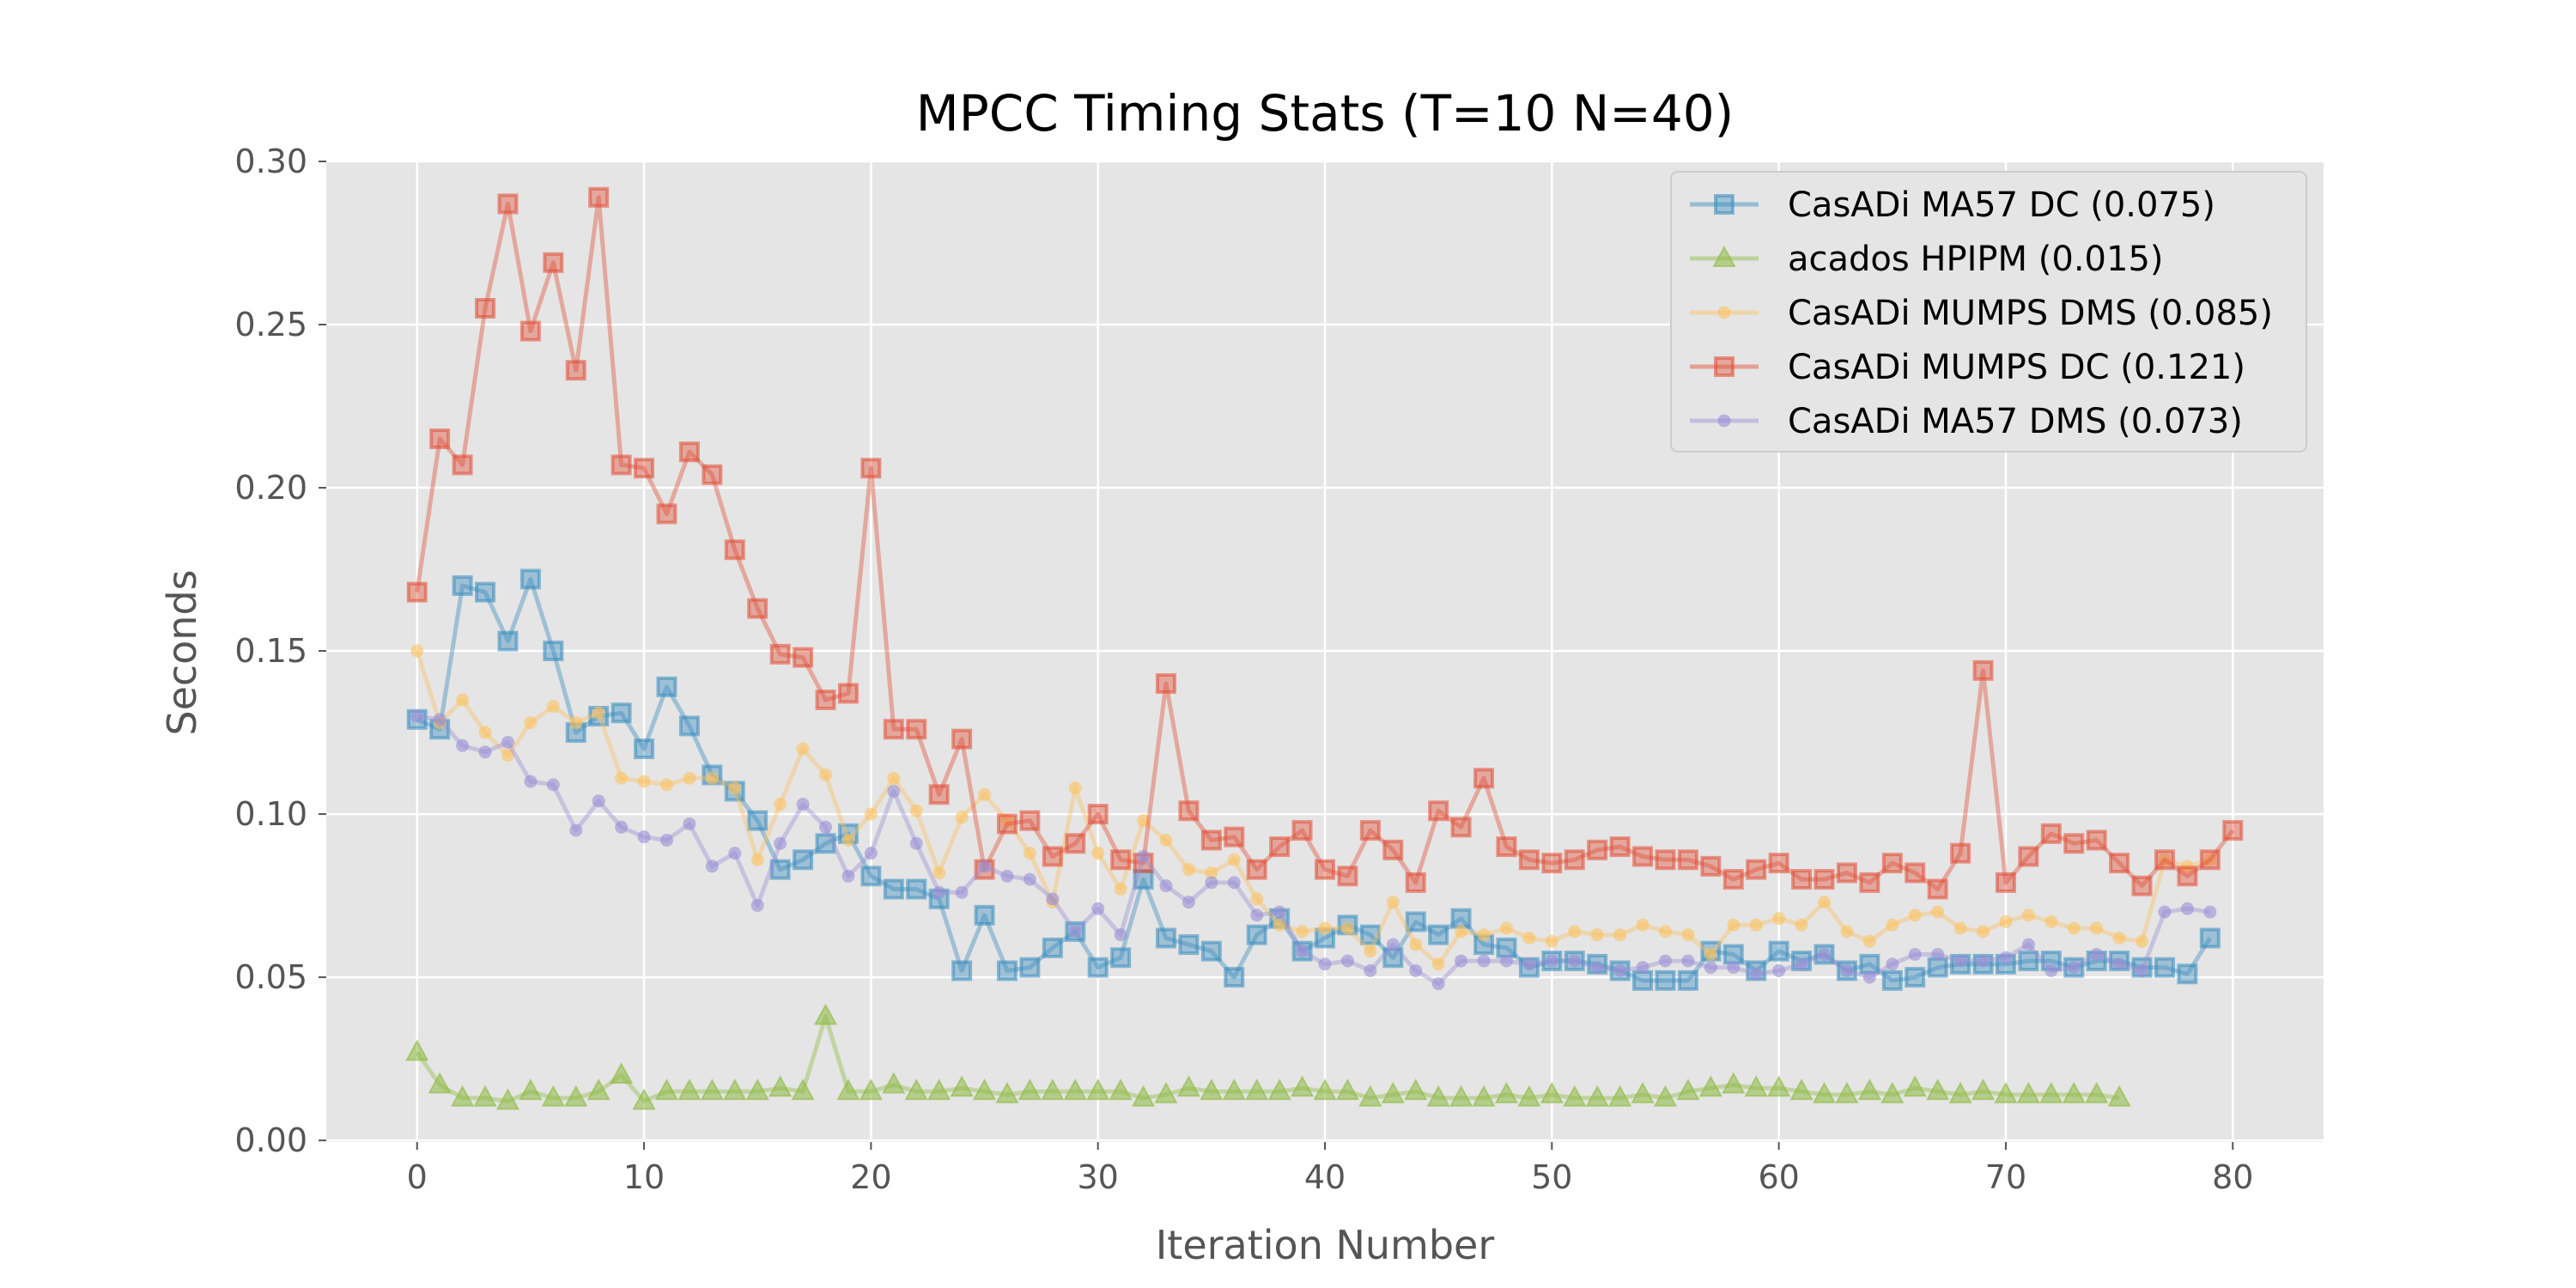 Image resolution: width=2576 pixels, height=1288 pixels. Describe the element at coordinates (2017, 367) in the screenshot. I see `legend-label: CasADi MUMPS DC (0.121)` at that location.